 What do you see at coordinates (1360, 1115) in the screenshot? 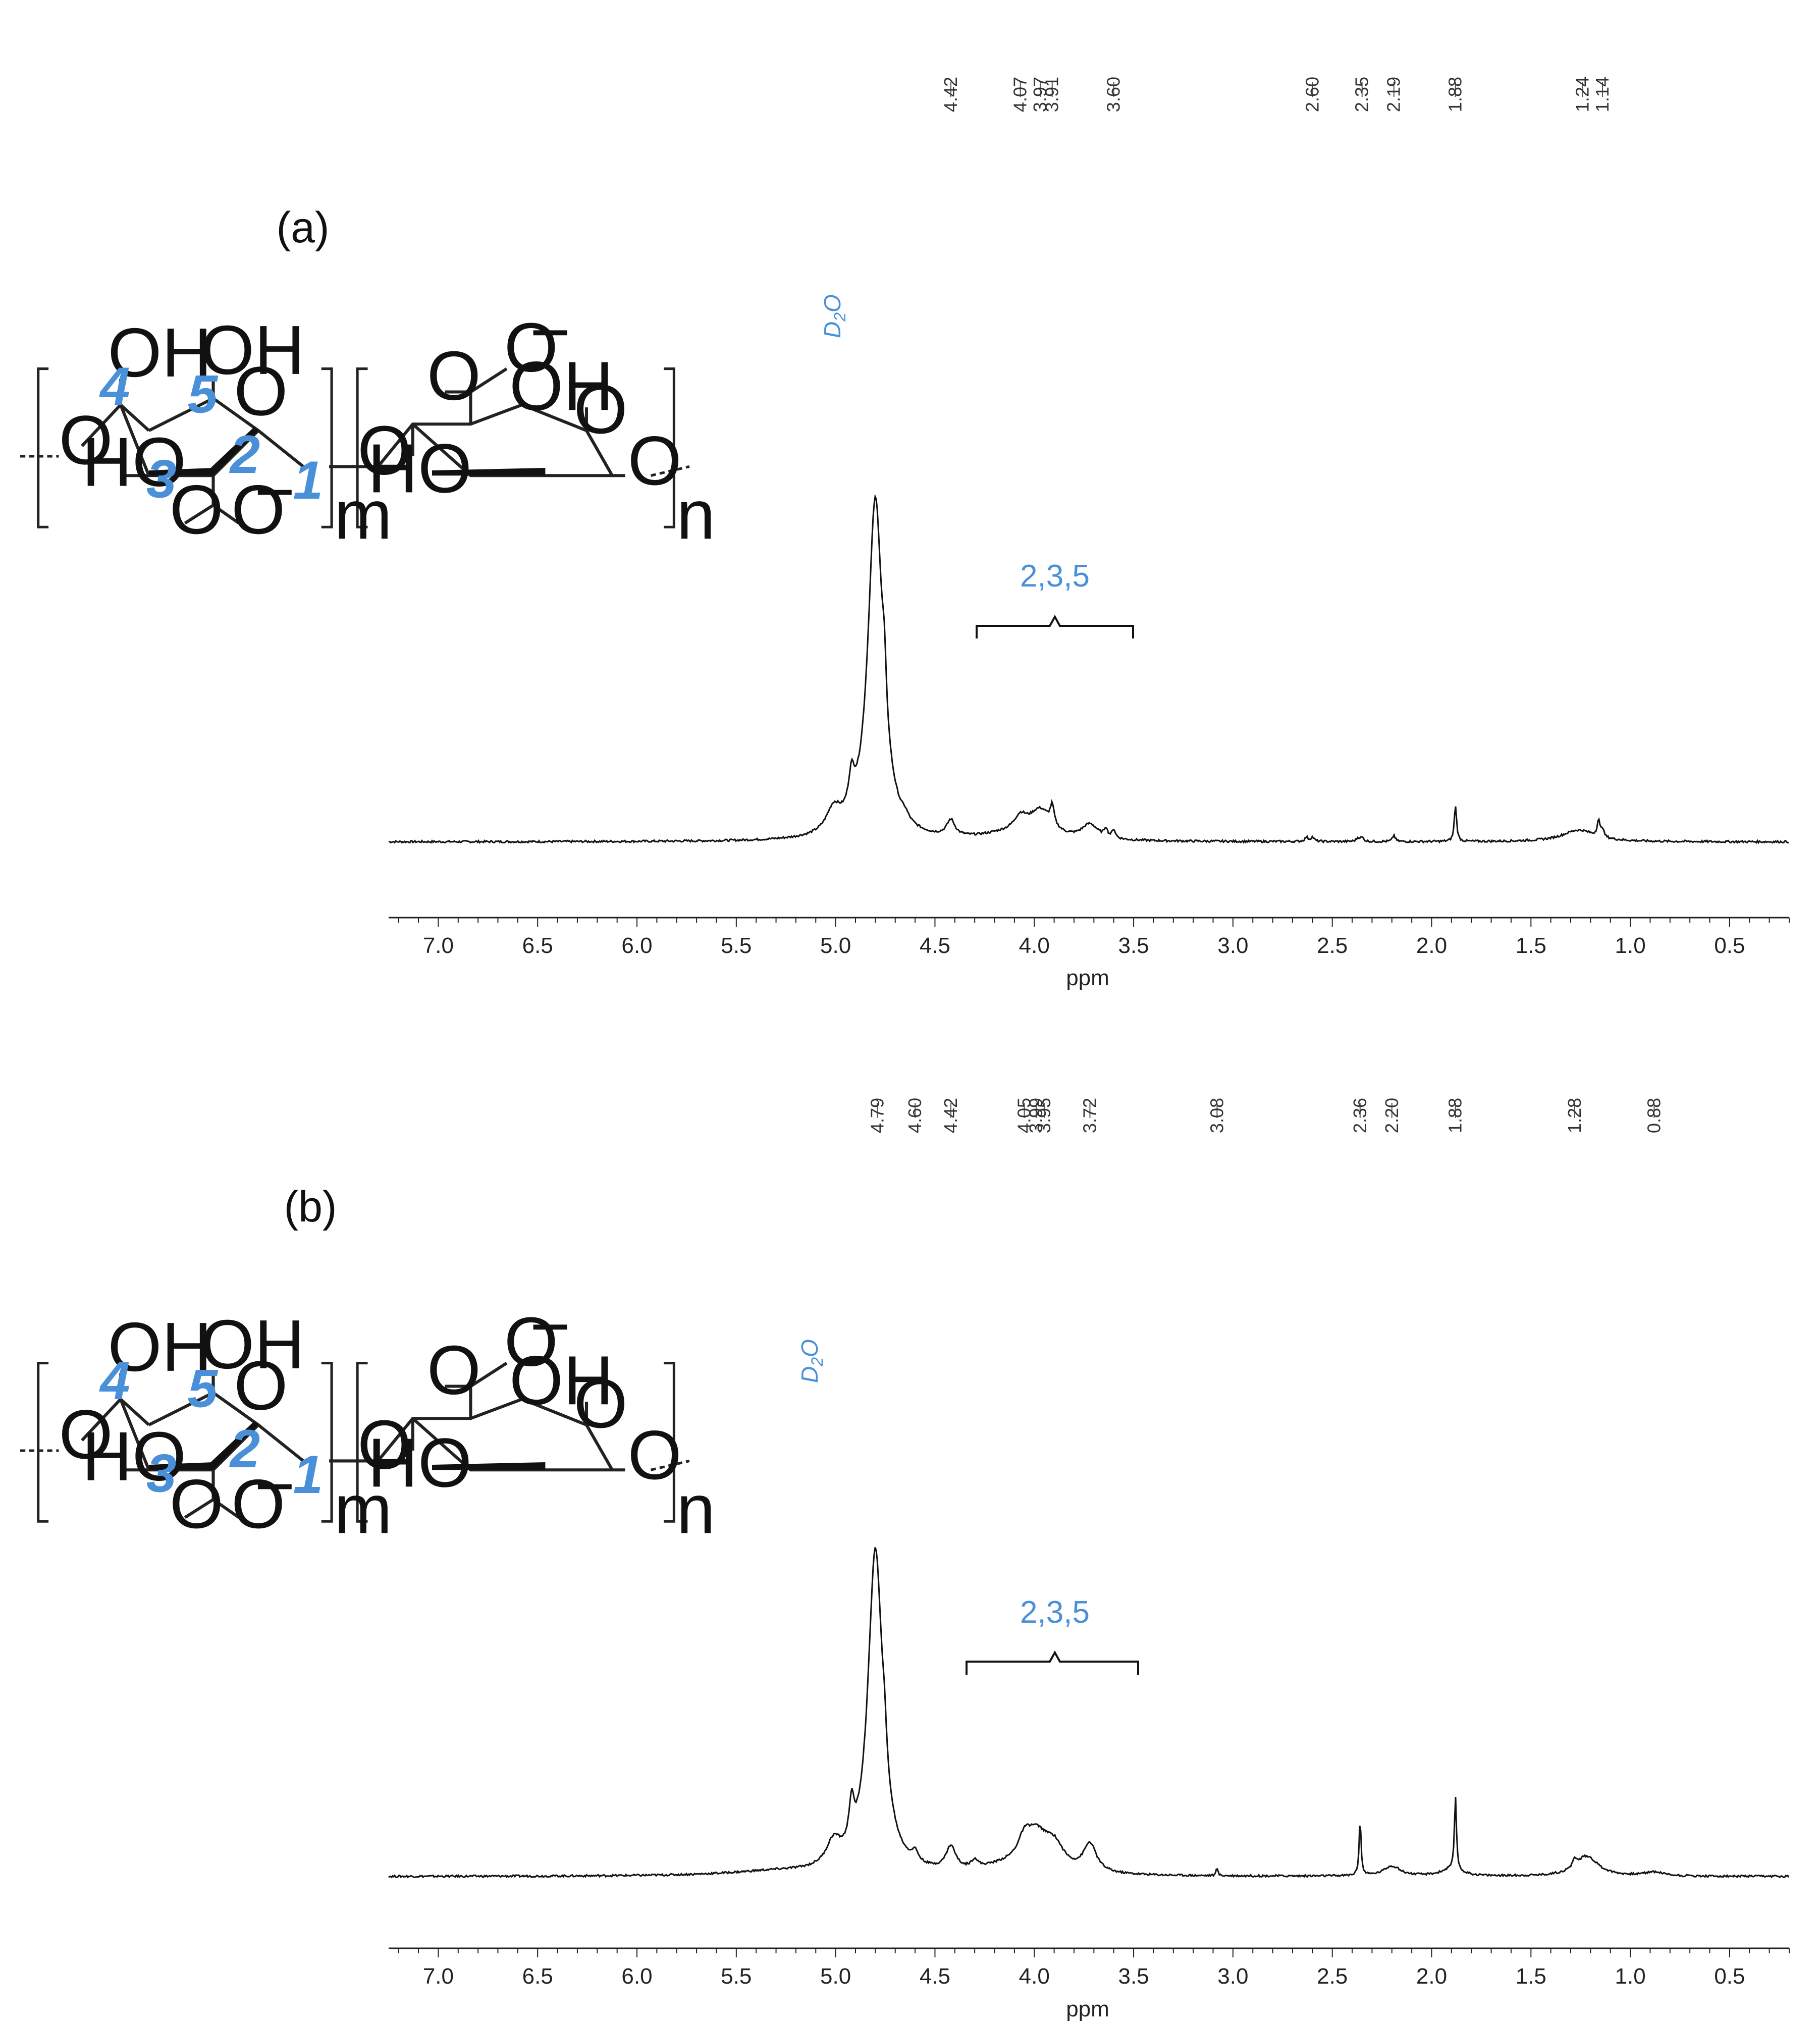
I see `peak-label: 2.36` at bounding box center [1360, 1115].